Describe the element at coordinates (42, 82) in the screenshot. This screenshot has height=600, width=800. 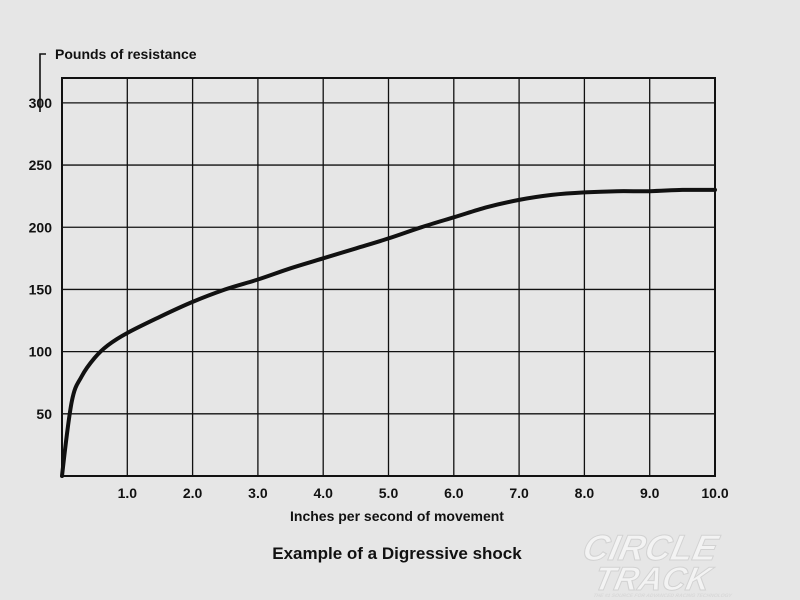
I see `y-axis-bracket` at that location.